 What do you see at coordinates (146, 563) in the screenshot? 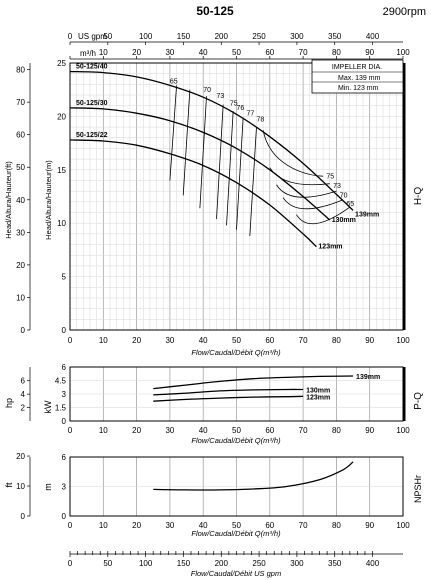
I see `bottom-axis-tick-label: 100` at bounding box center [146, 563].